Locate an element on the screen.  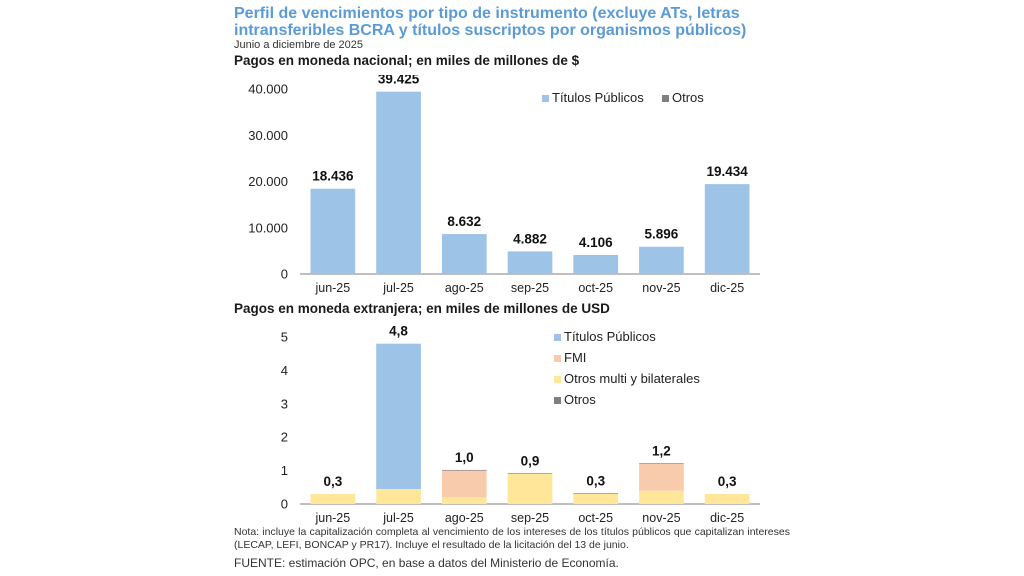
page-subtitle: Junio a diciembre de 2025 is located at coordinates (299, 45).